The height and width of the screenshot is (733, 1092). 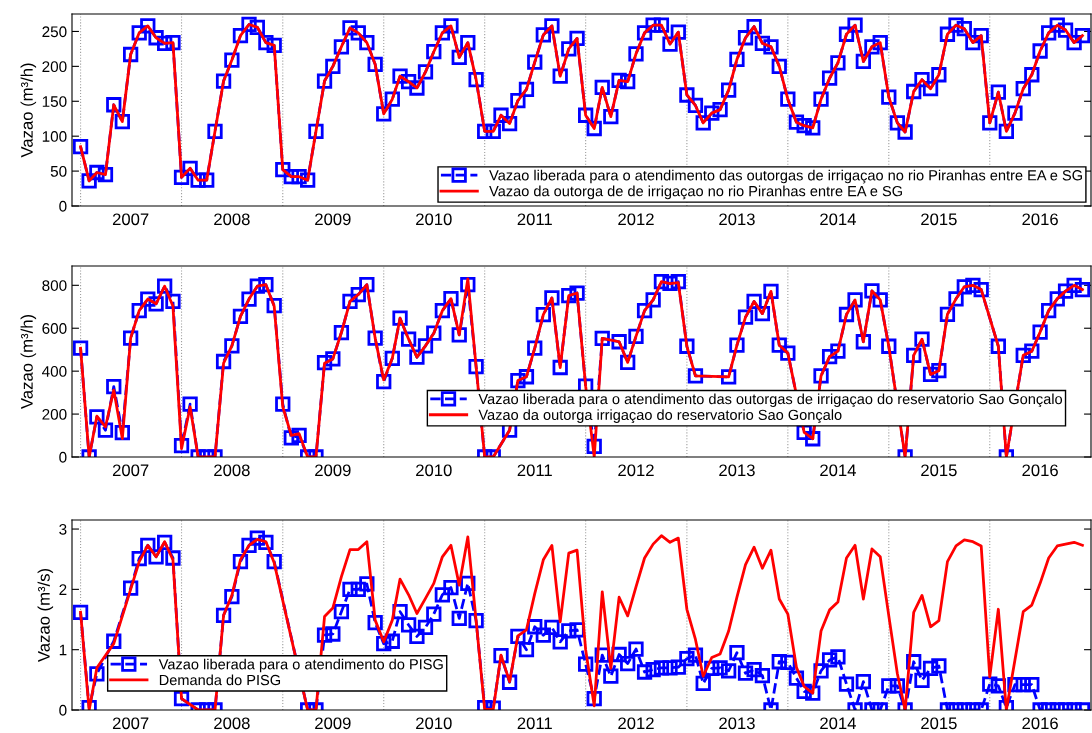 I want to click on legend-label: Vazao liberada para o atendimento do PISG, so click(x=300, y=665).